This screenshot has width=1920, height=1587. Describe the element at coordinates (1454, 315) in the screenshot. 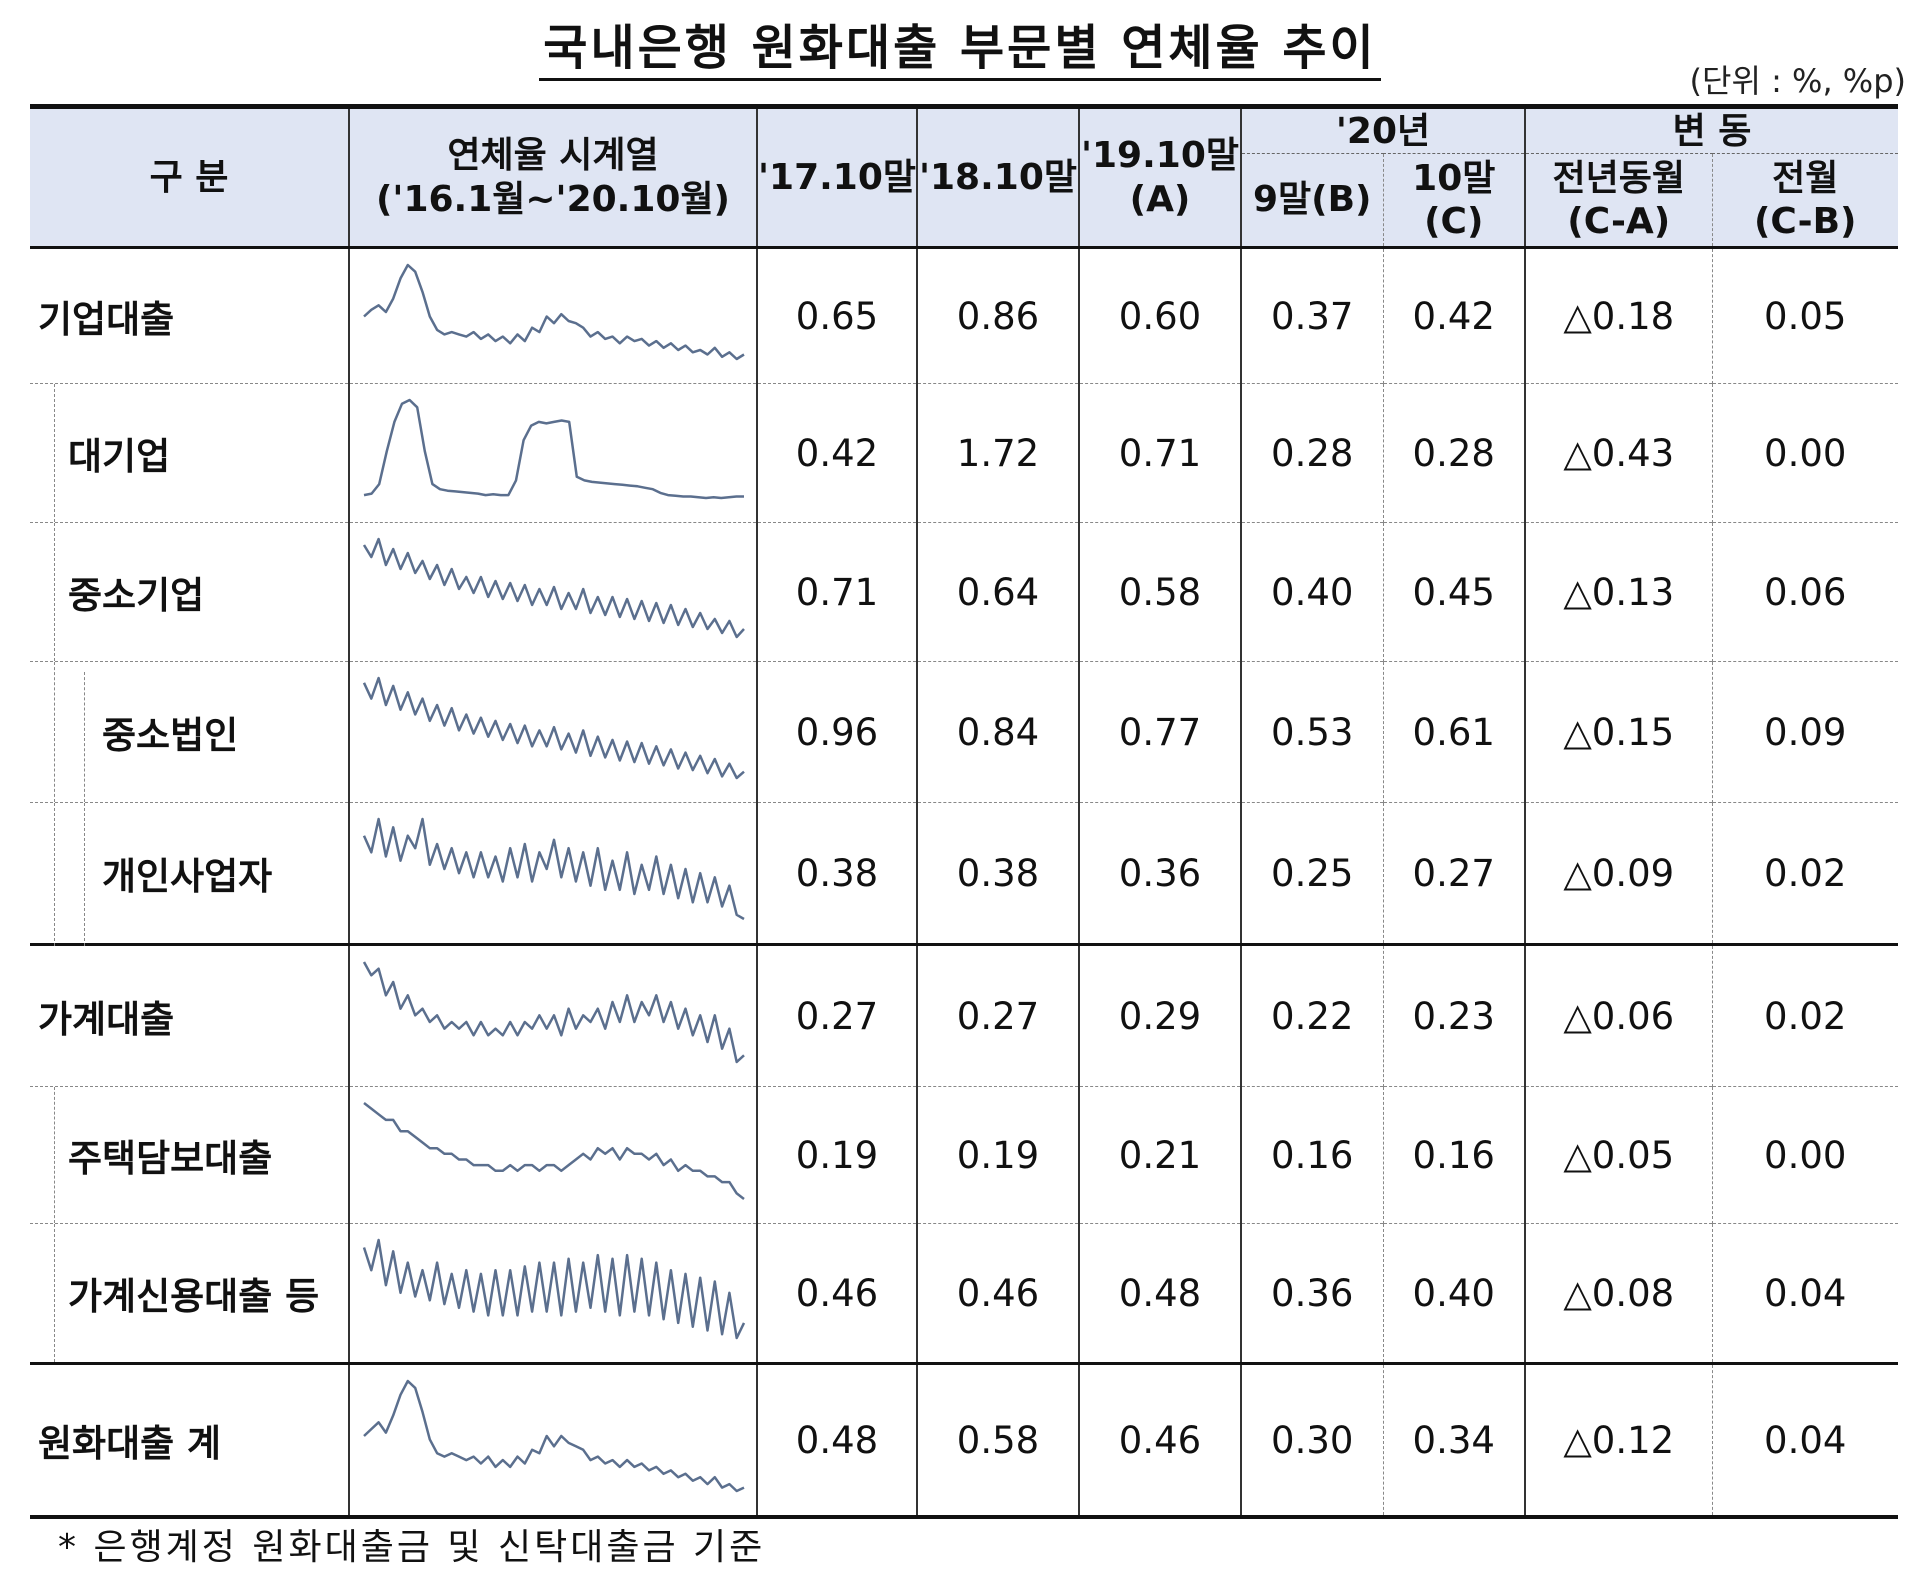

I see `cell-v2010: 0.42` at that location.